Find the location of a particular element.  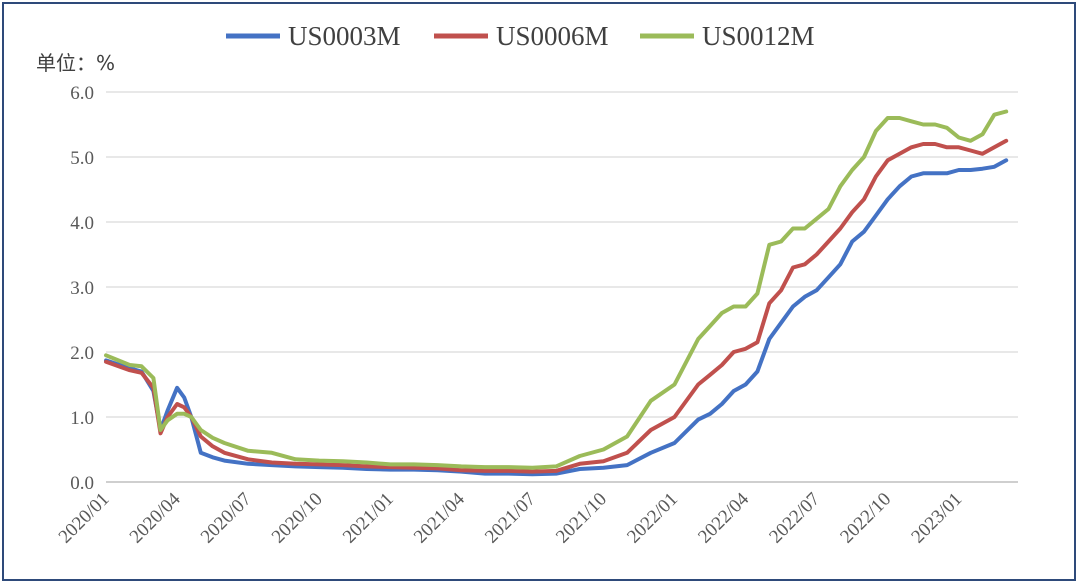

y-tick-label: 0.0 is located at coordinates (82, 483).